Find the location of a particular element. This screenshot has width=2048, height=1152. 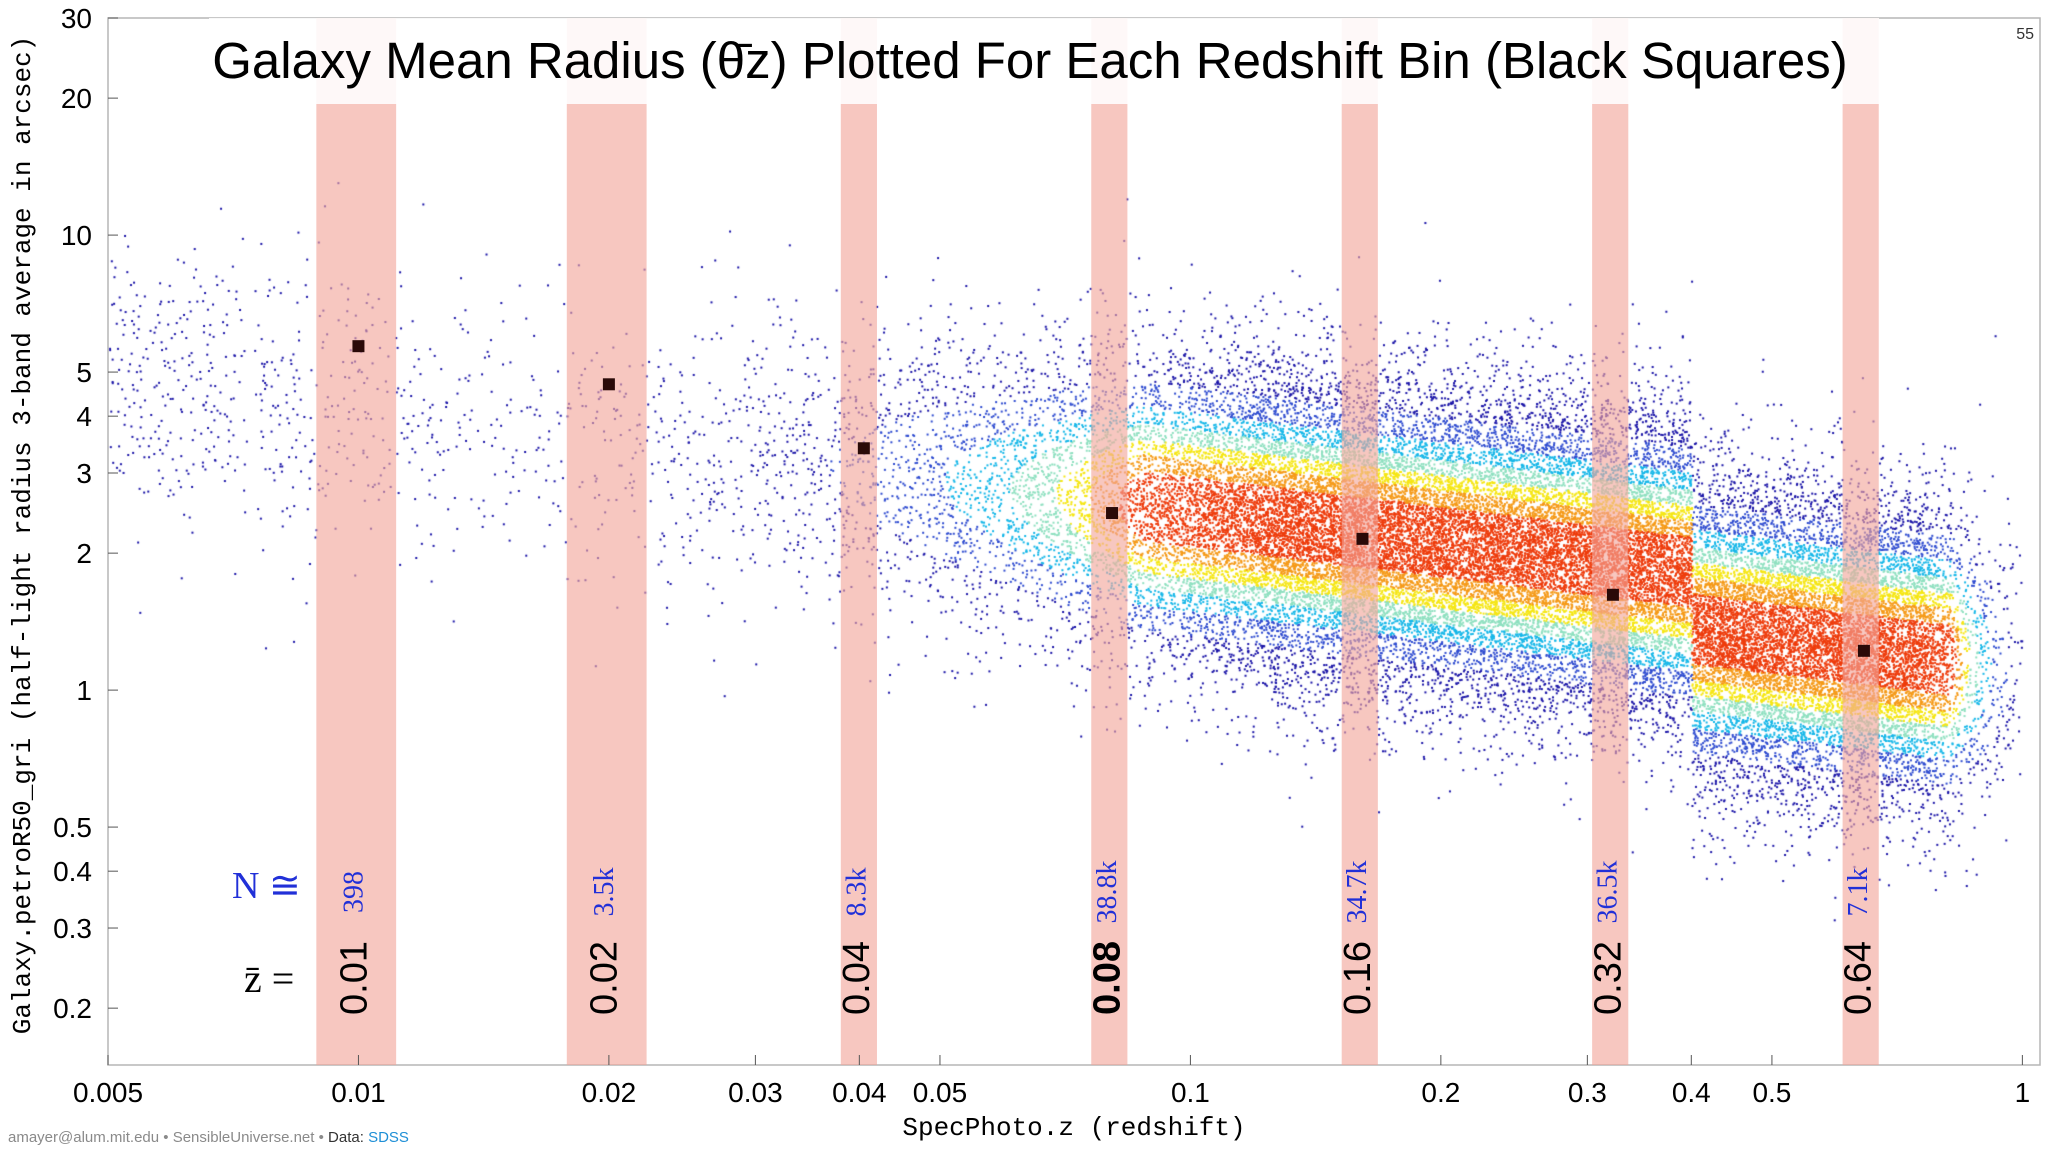

y-tick-label-1: 0.3 is located at coordinates (72, 928).